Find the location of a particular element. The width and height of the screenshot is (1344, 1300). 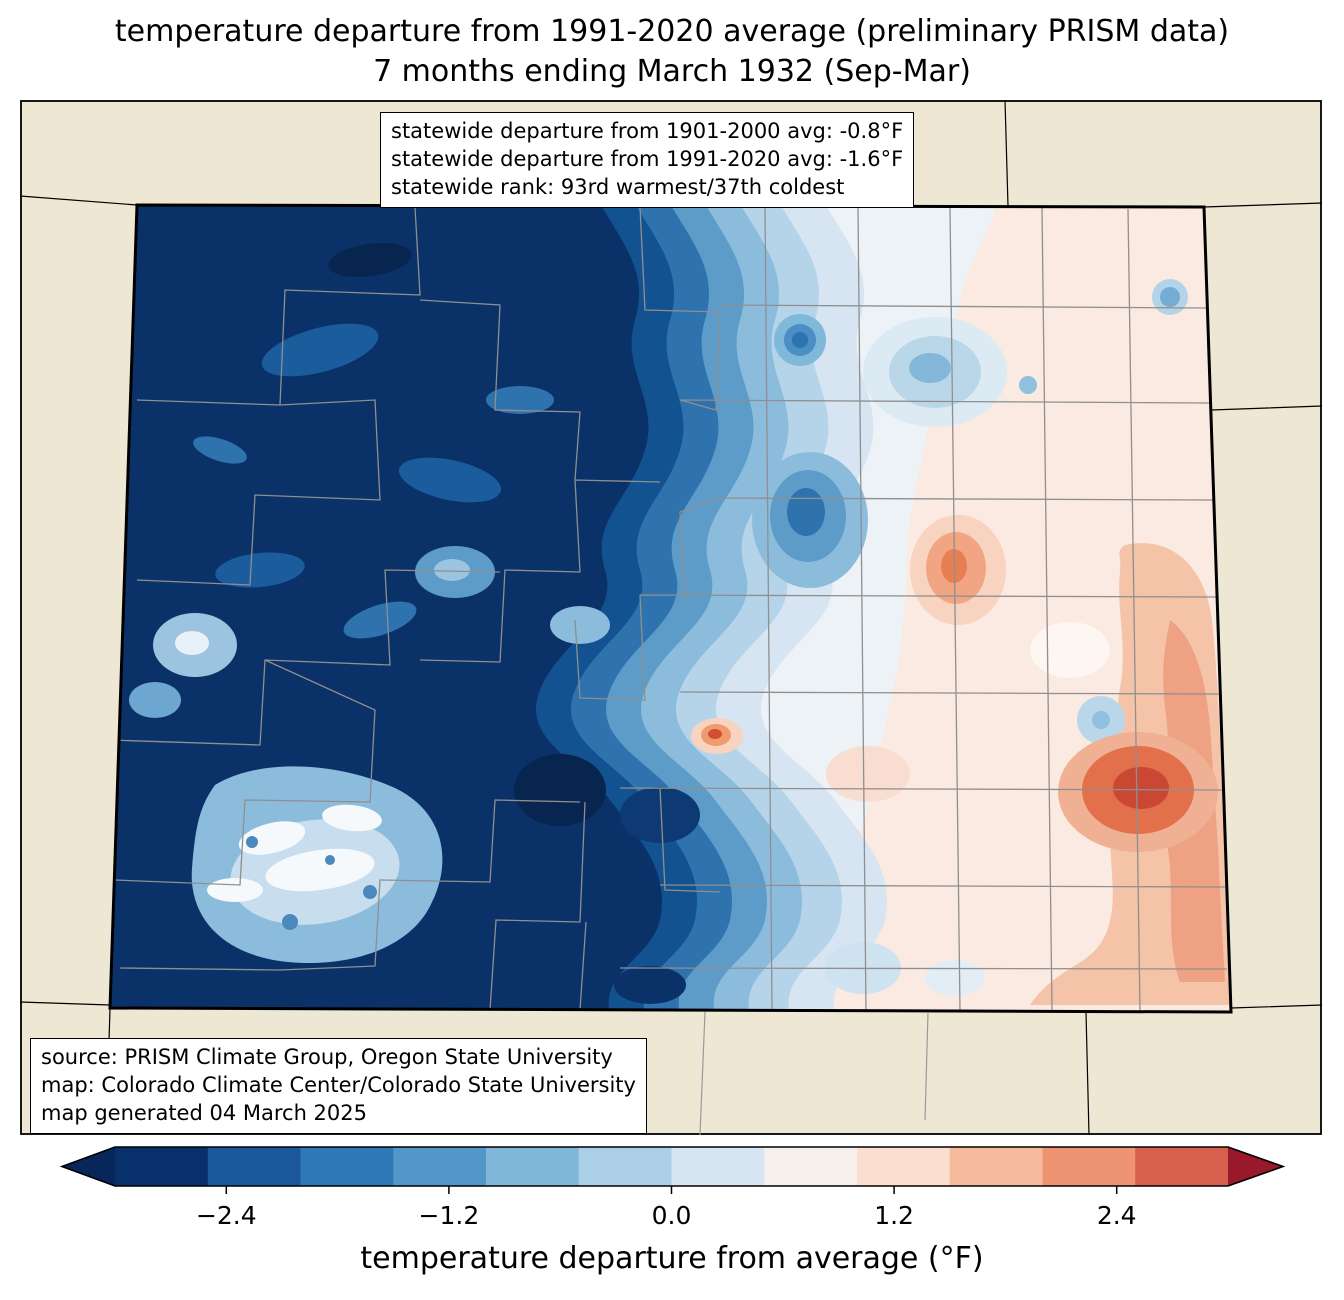

neighbor-county-lines is located at coordinates (814, 1073).